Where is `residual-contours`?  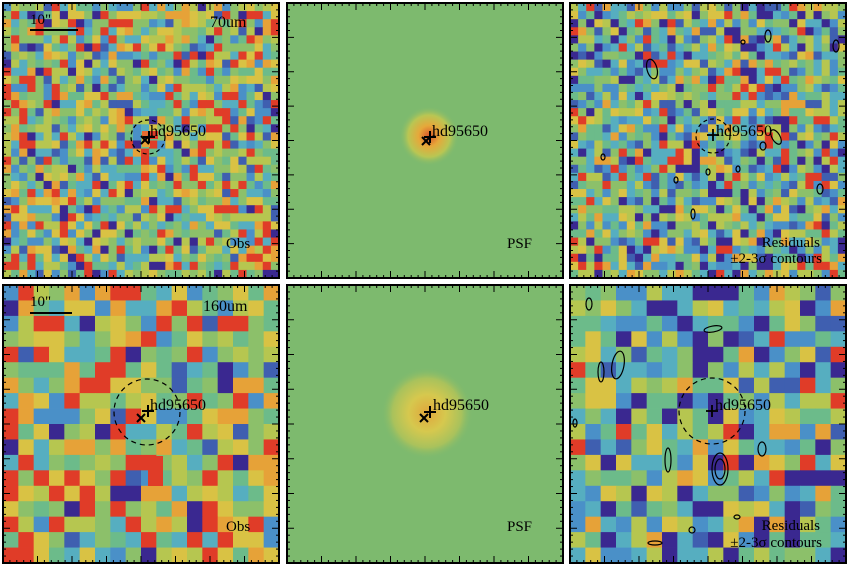 residual-contours is located at coordinates (669, 421).